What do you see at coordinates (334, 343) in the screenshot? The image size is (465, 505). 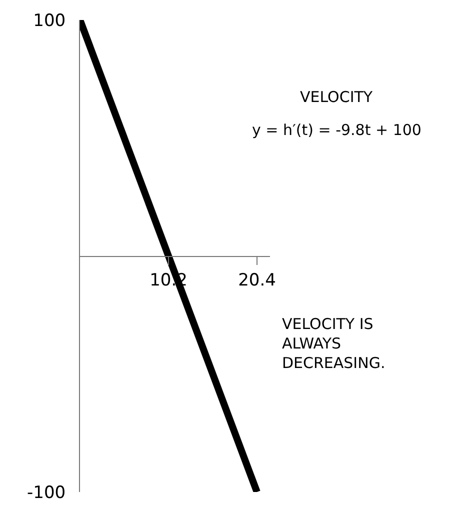 I see `text: VELOCITY IS ALWAYS DECREASING.` at bounding box center [334, 343].